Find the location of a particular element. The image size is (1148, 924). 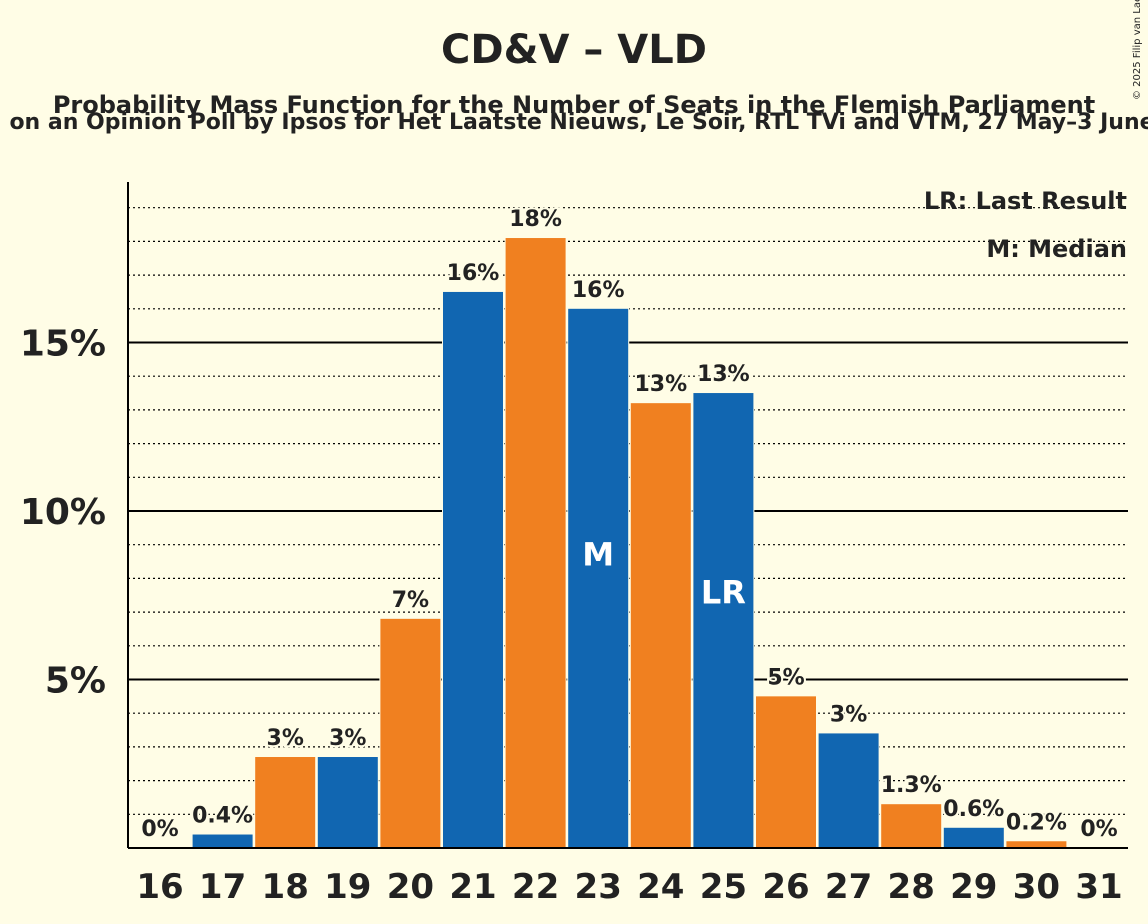

x-tick-label: 29 is located at coordinates (973, 887).